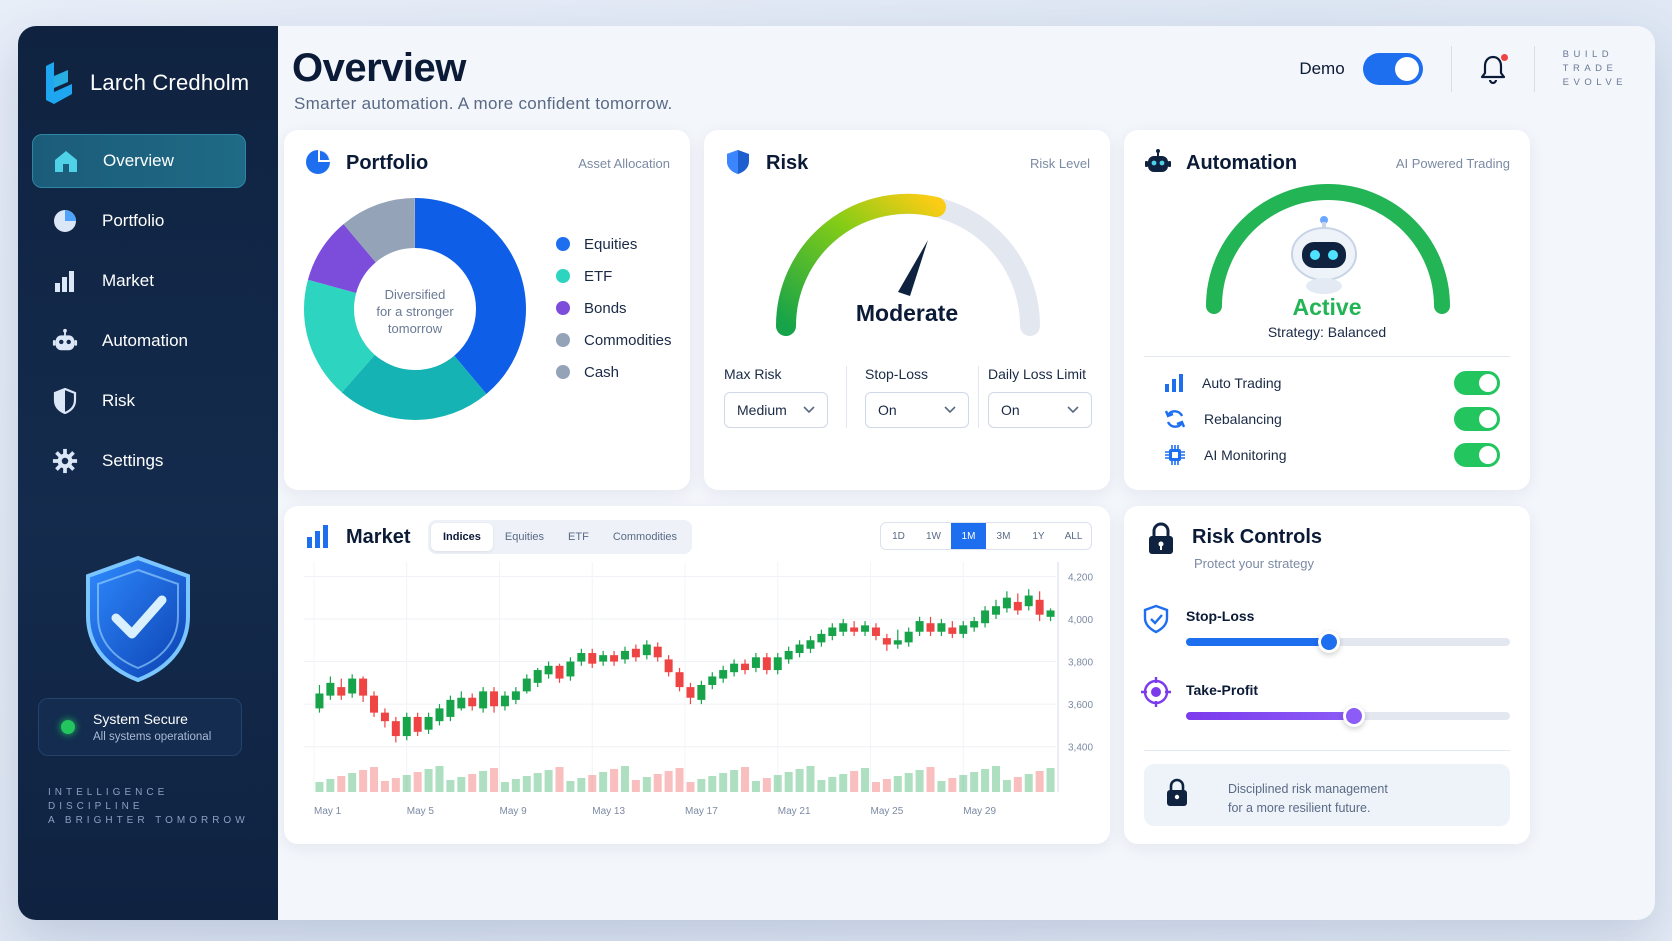 This screenshot has height=941, width=1672. Describe the element at coordinates (917, 410) in the screenshot. I see `stop-loss-select: On` at that location.